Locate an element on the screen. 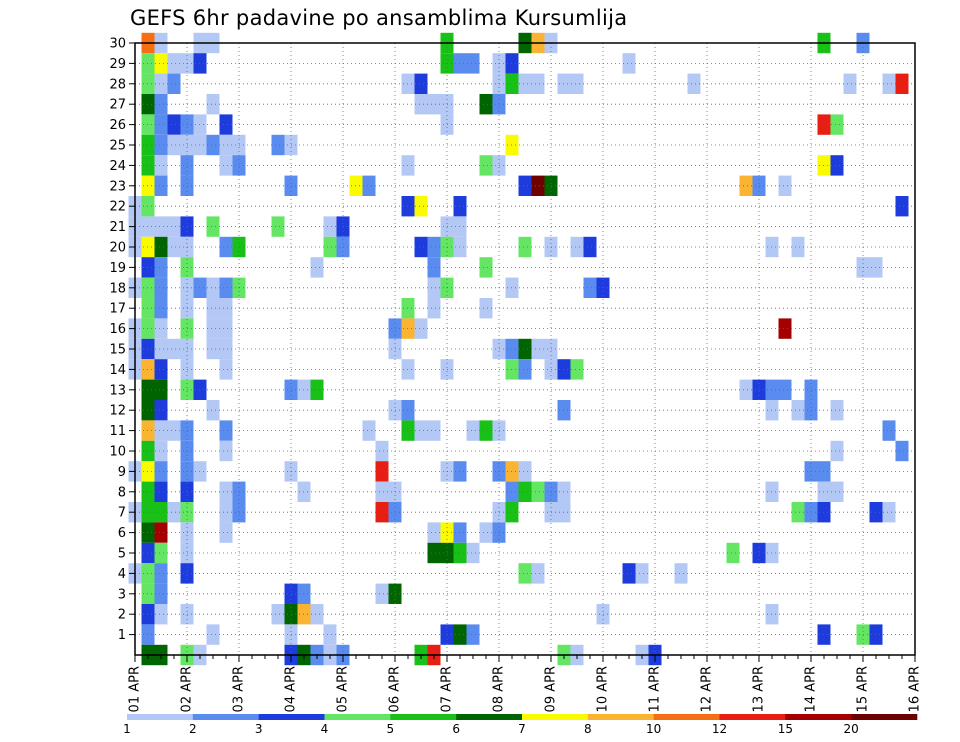 Image resolution: width=960 pixels, height=742 pixels. x-tick-label: 06 APR is located at coordinates (395, 689).